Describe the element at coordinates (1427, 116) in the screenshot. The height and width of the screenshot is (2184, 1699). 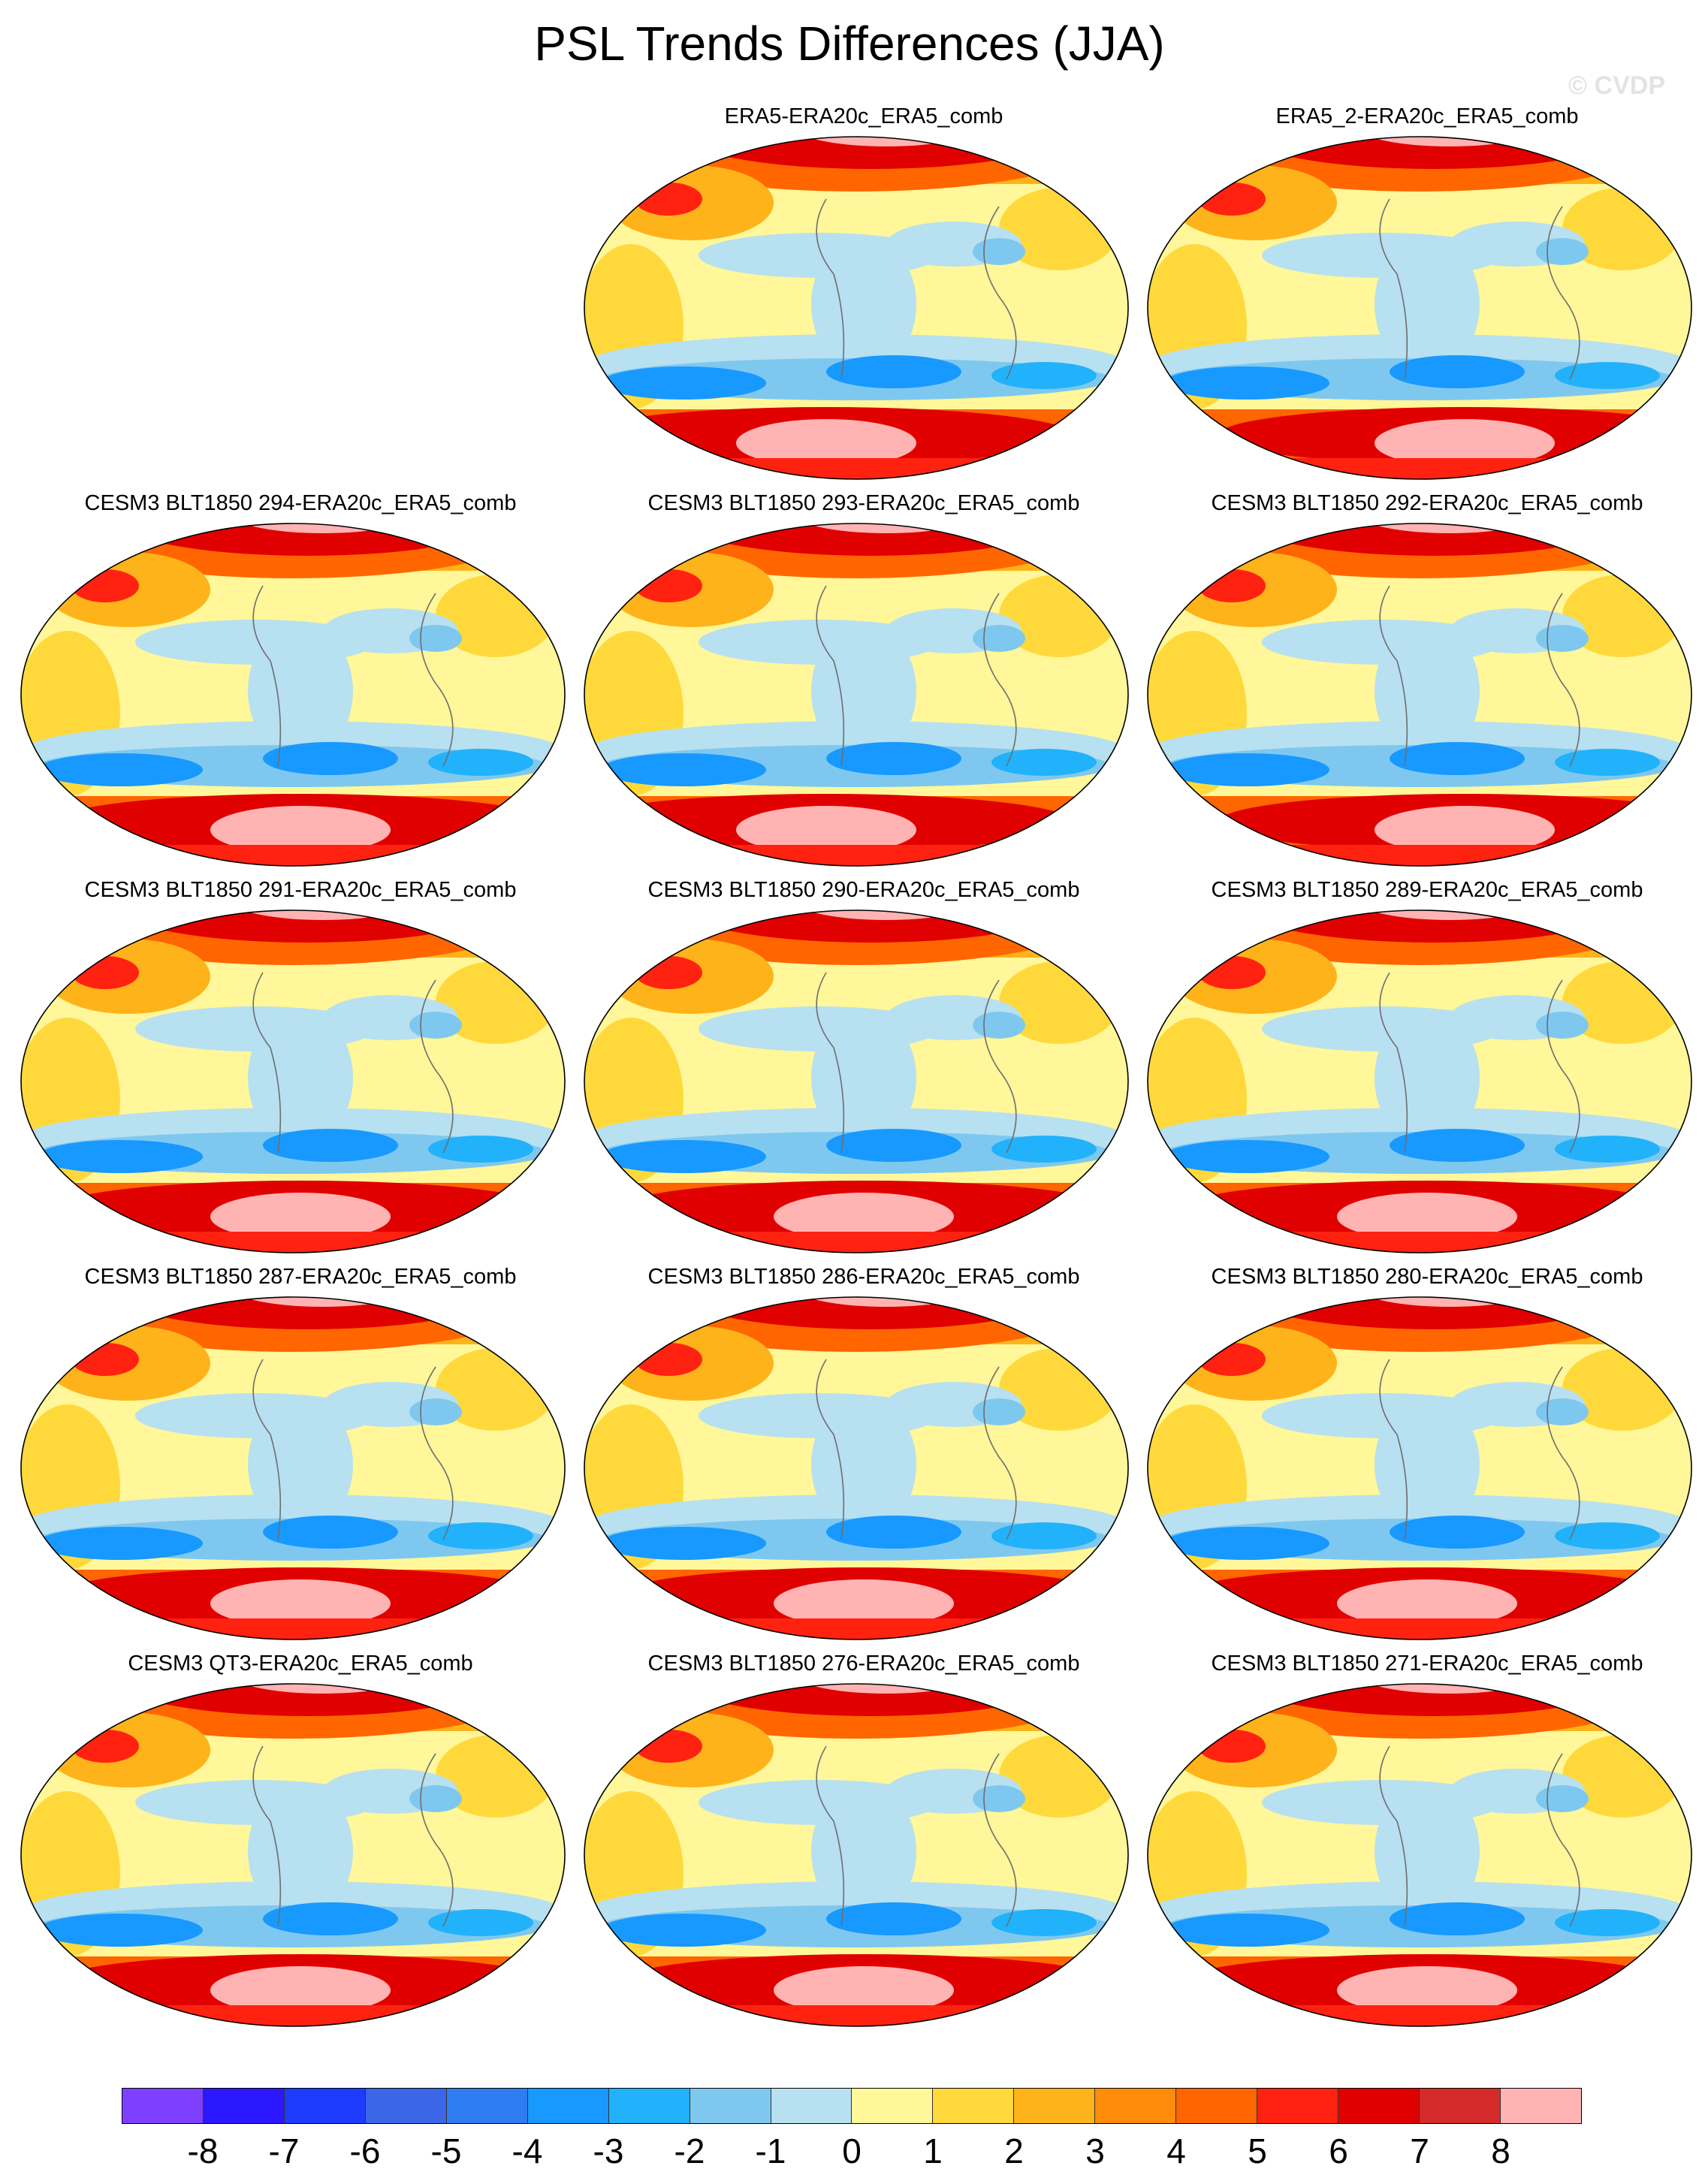
I see `panel-title: ERA5_2-ERA20c_ERA5_comb` at that location.